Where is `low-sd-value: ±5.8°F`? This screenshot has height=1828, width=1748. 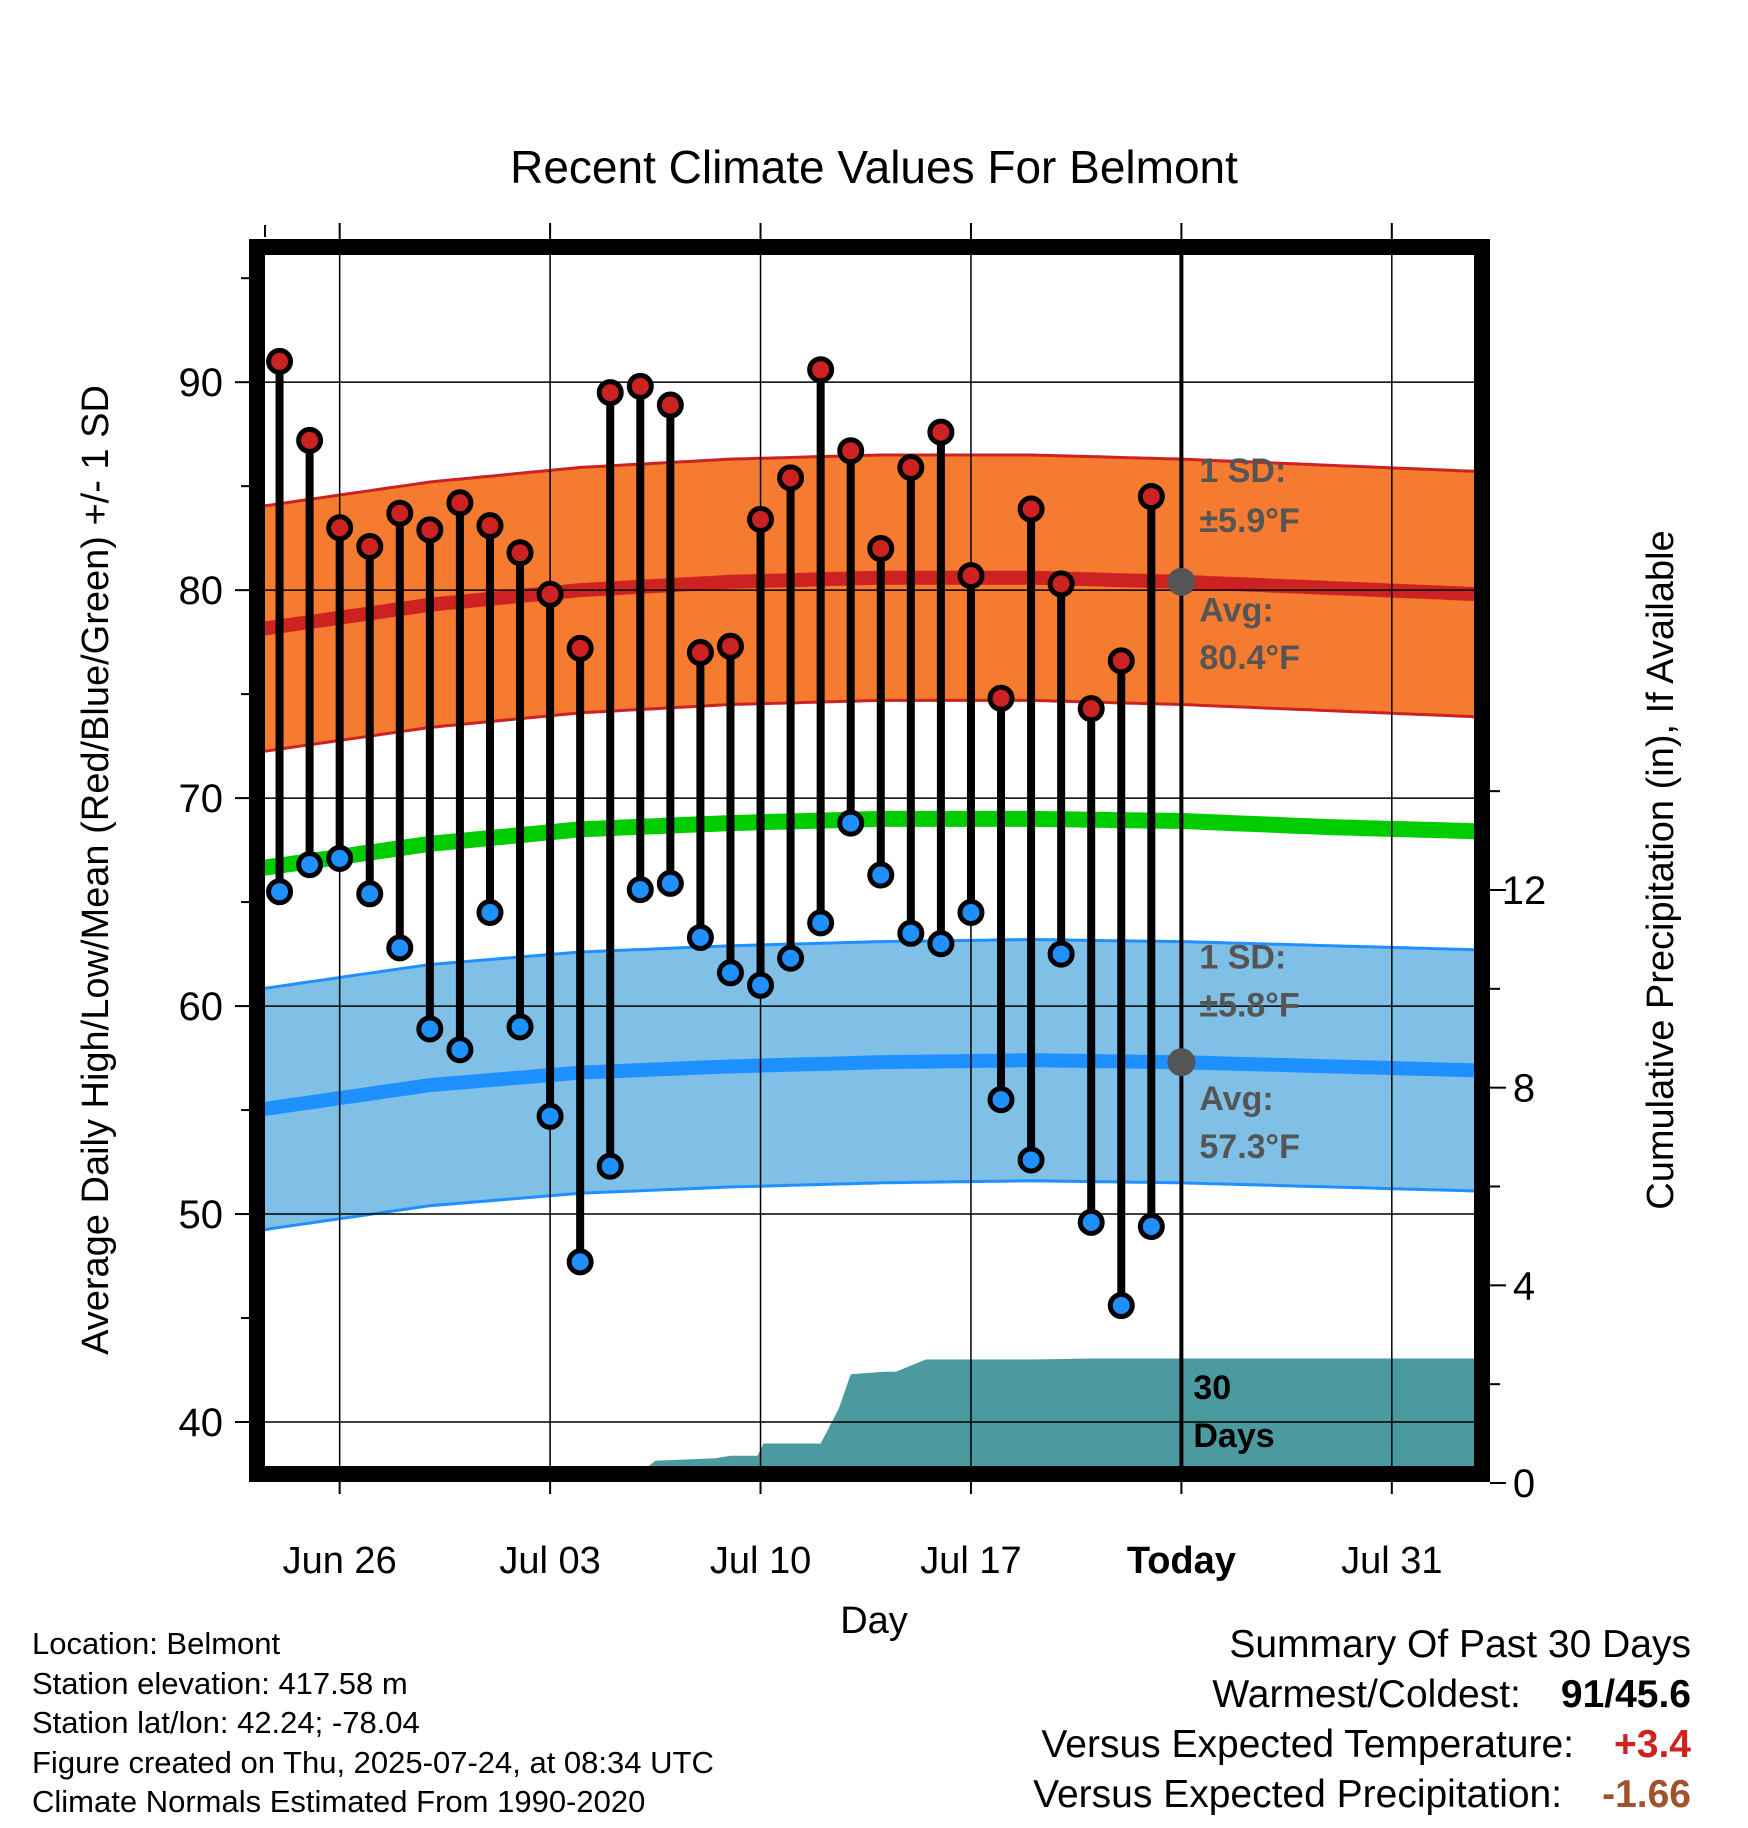
low-sd-value: ±5.8°F is located at coordinates (1249, 1005).